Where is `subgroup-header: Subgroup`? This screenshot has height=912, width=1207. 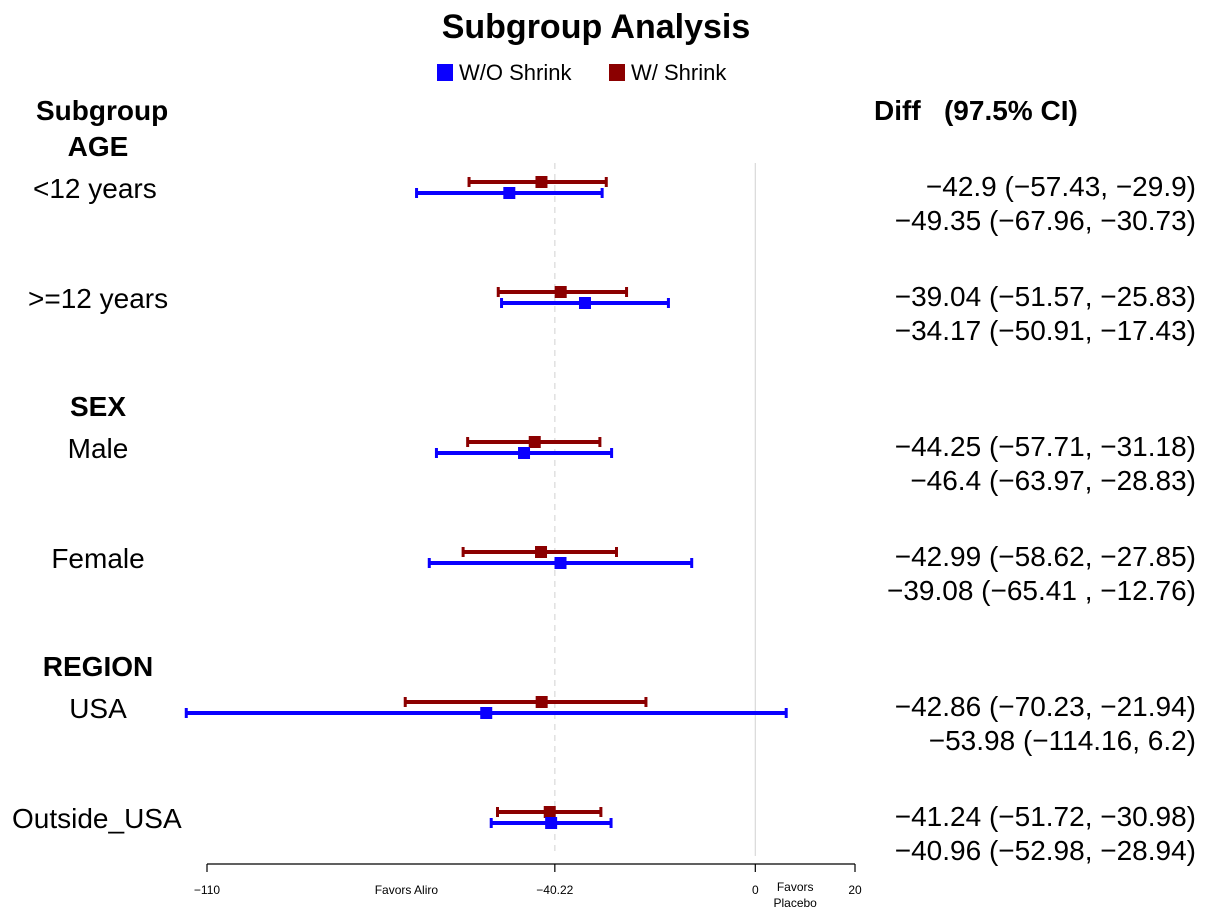 subgroup-header: Subgroup is located at coordinates (102, 110).